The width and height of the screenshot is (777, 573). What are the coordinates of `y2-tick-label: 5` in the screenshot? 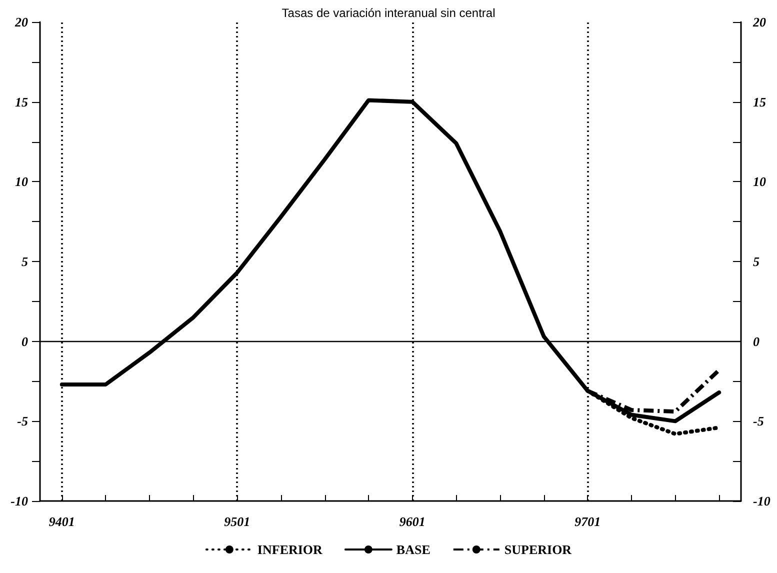 It's located at (756, 261).